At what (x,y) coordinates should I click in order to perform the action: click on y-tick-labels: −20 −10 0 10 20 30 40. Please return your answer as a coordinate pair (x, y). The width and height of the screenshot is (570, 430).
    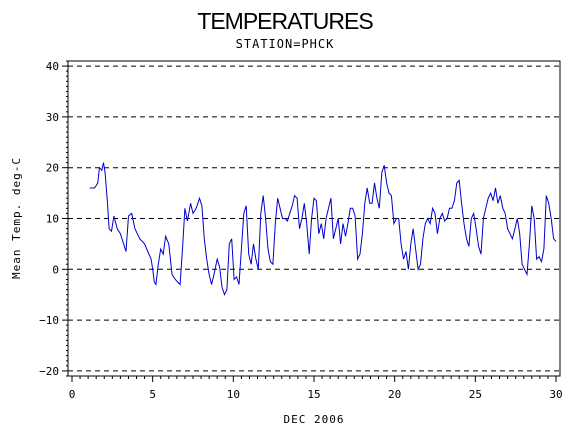
    Looking at the image, I should click on (49, 219).